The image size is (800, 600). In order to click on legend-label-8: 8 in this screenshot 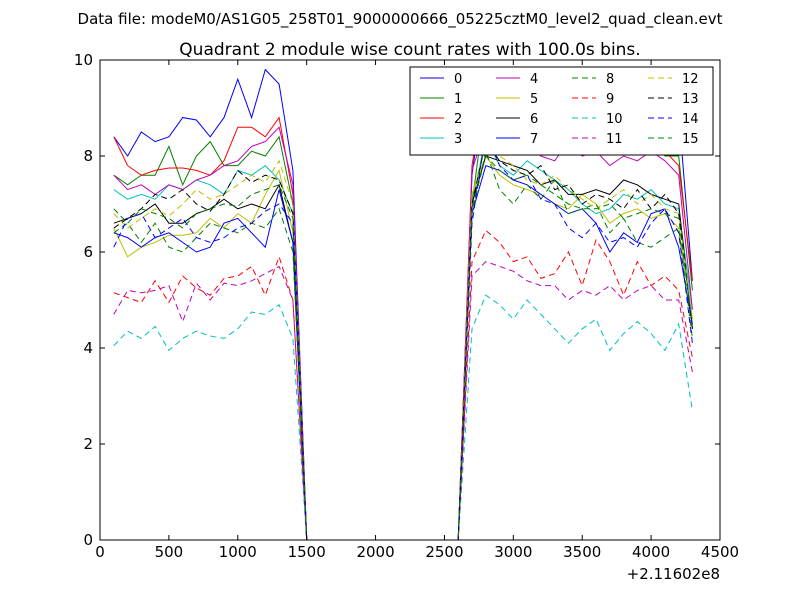, I will do `click(610, 79)`.